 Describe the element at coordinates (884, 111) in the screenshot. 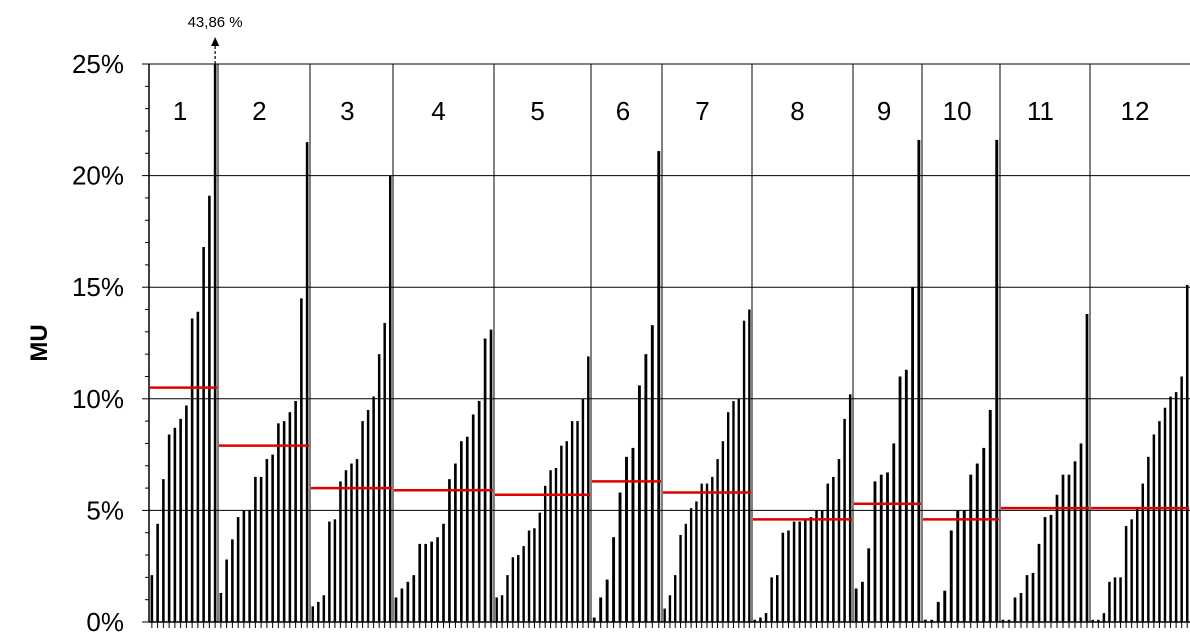

I see `group-label: 9` at that location.